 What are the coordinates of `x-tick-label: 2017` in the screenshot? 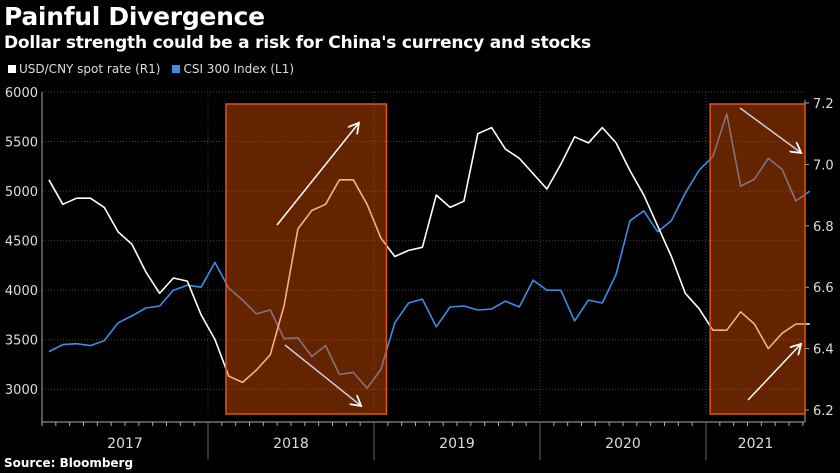 It's located at (125, 444).